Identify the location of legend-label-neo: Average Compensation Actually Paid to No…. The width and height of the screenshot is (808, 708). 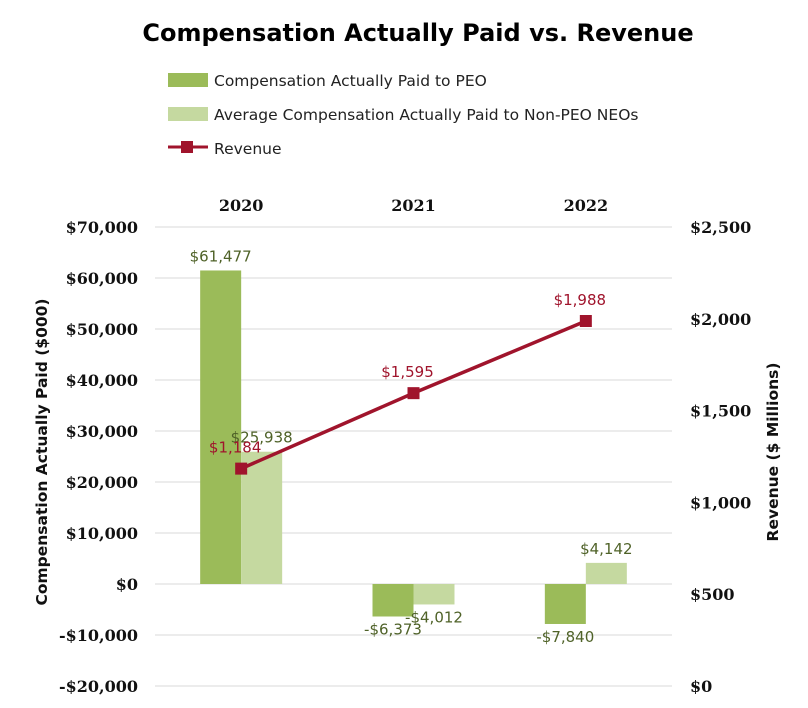
(426, 115).